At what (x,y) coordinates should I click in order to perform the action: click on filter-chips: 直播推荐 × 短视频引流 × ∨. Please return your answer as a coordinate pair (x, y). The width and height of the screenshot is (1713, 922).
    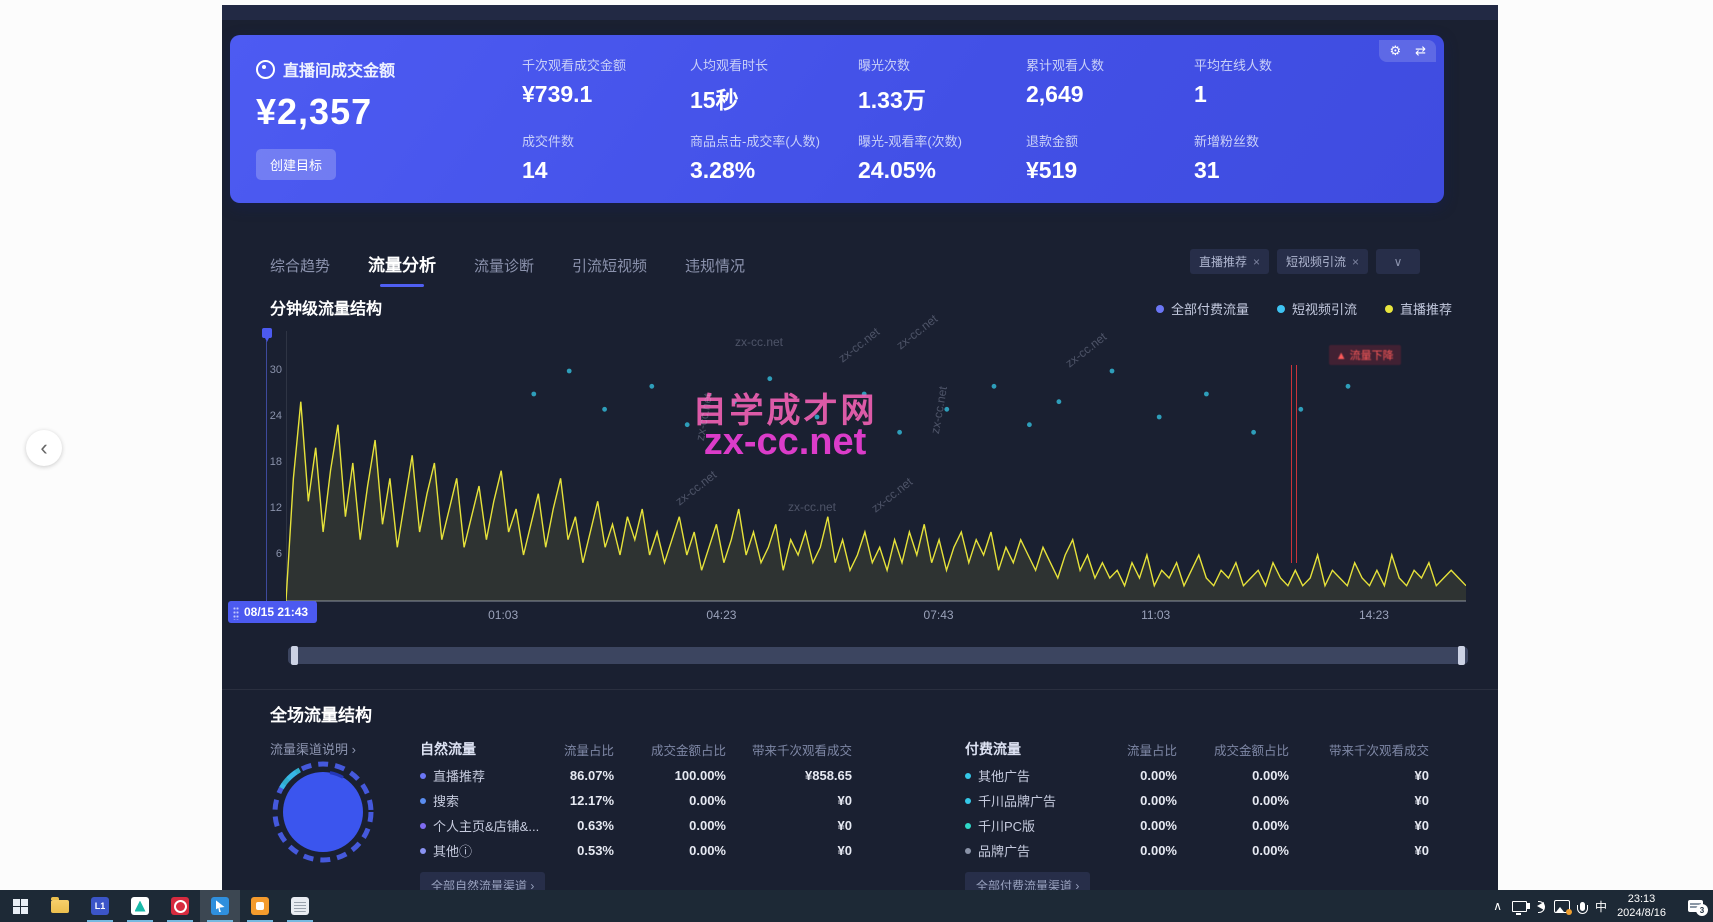
    Looking at the image, I should click on (1304, 261).